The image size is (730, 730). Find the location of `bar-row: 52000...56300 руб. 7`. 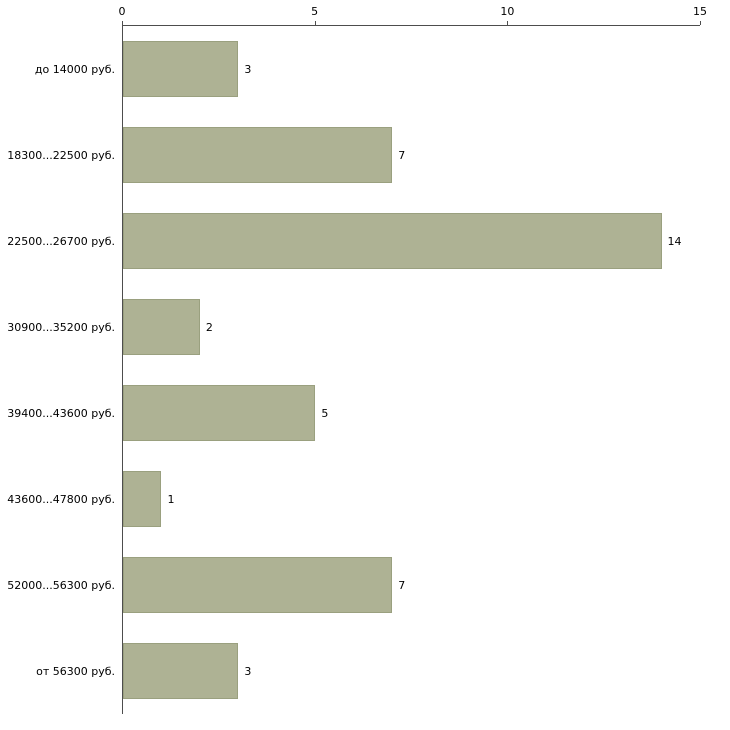

bar-row: 52000...56300 руб. 7 is located at coordinates (350, 585).